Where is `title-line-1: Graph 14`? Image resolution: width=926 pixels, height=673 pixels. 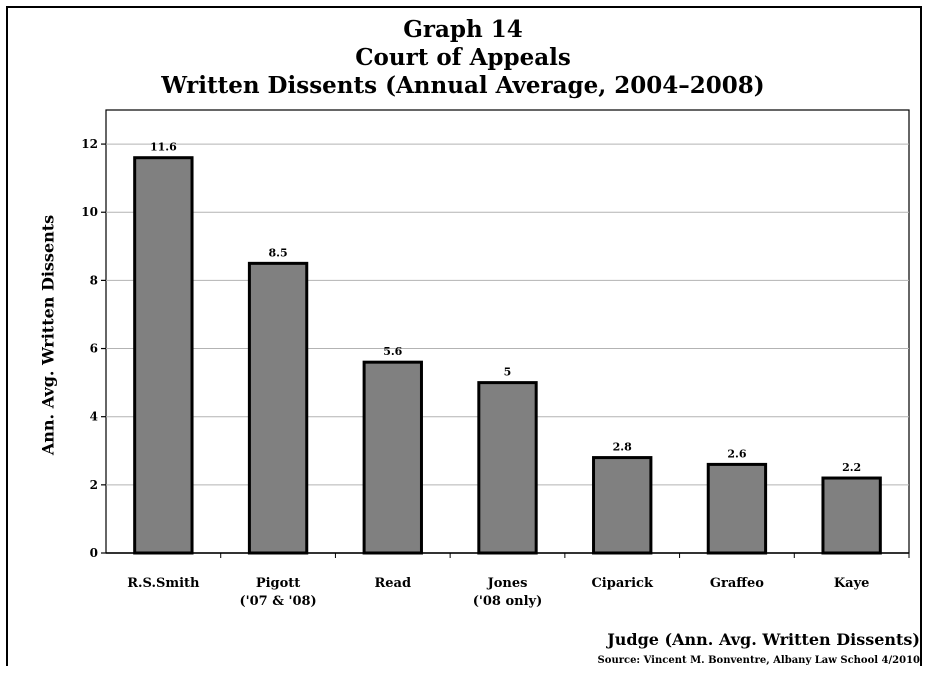 title-line-1: Graph 14 is located at coordinates (463, 29).